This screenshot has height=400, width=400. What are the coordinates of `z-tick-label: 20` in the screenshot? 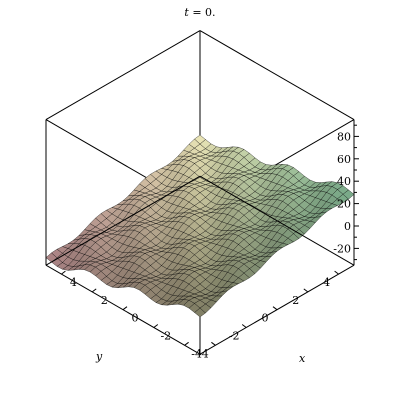 It's located at (344, 204).